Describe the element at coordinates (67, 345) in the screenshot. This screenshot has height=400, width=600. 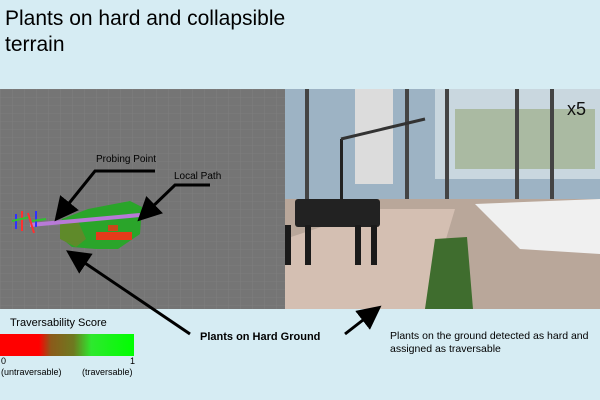
I see `traversability-color-scale` at that location.